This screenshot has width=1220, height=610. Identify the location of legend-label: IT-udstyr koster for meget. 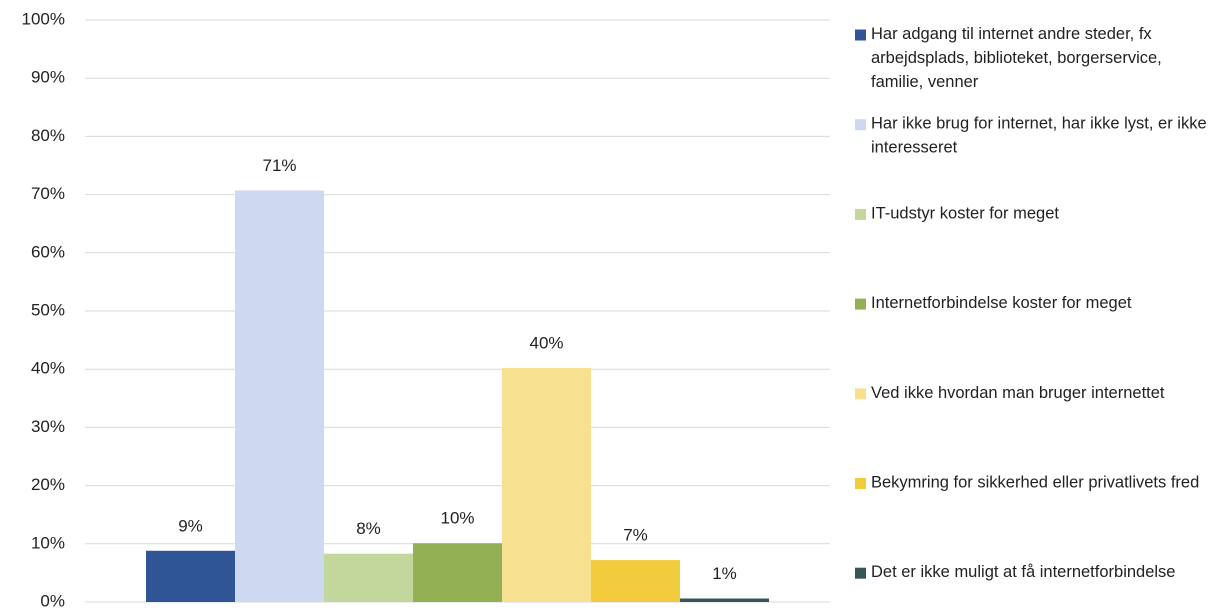
(965, 214).